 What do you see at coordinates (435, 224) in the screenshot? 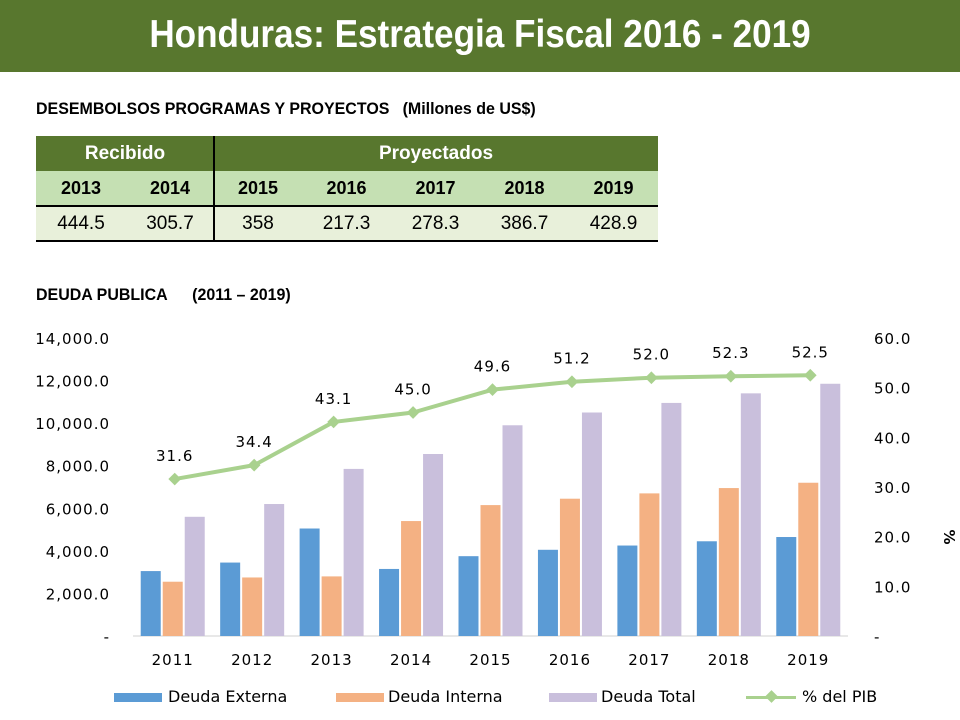
I see `table-value-cell: 278.3` at bounding box center [435, 224].